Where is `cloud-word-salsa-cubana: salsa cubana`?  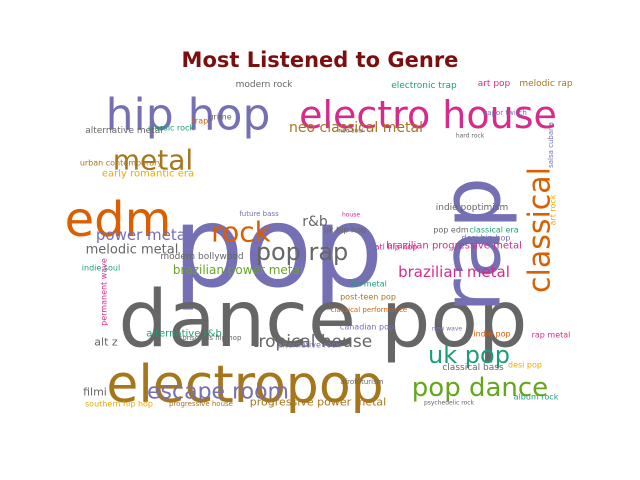
cloud-word-salsa-cubana: salsa cubana is located at coordinates (551, 145).